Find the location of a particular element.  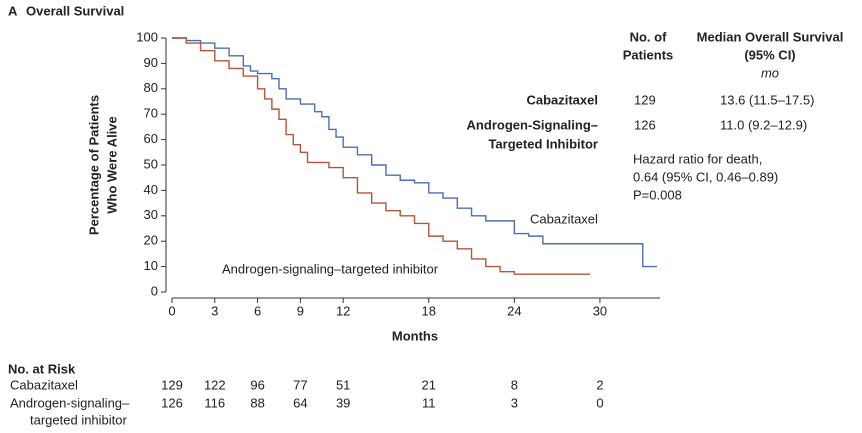

curve-label: Cabazitaxel is located at coordinates (564, 218).